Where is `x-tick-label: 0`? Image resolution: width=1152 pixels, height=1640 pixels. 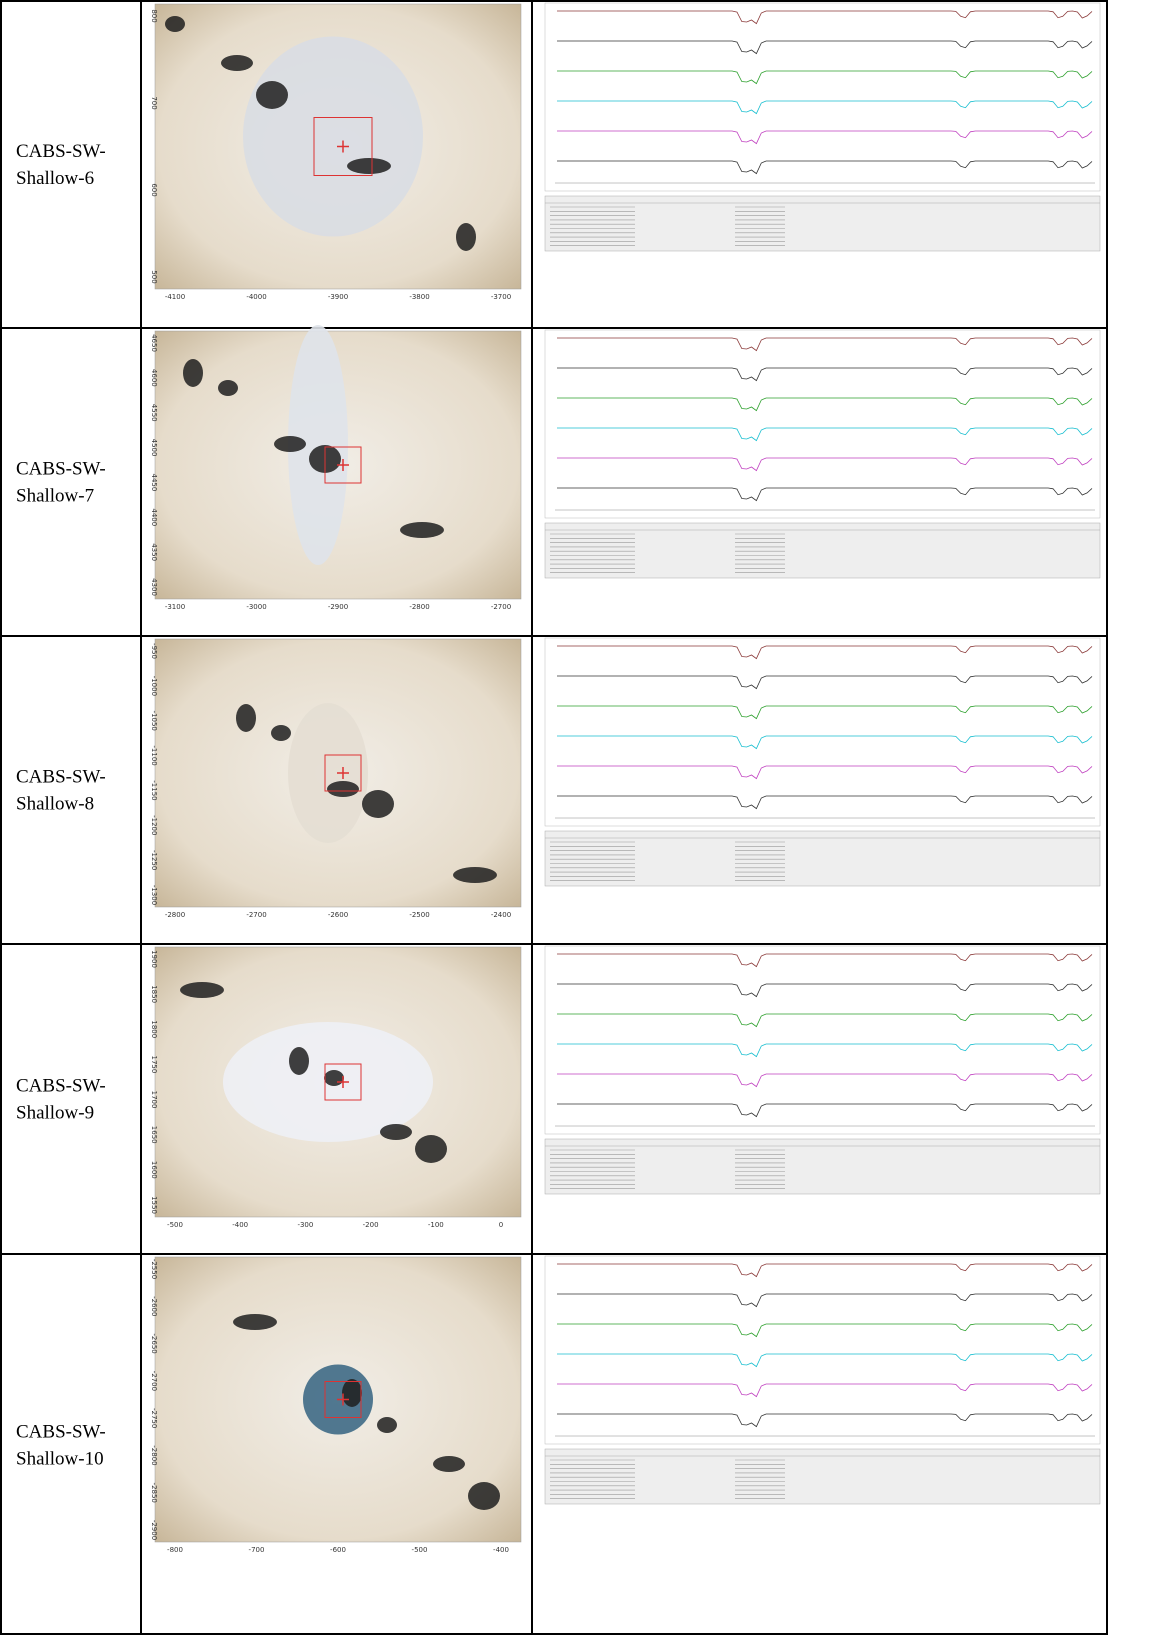 x-tick-label: 0 is located at coordinates (501, 1225).